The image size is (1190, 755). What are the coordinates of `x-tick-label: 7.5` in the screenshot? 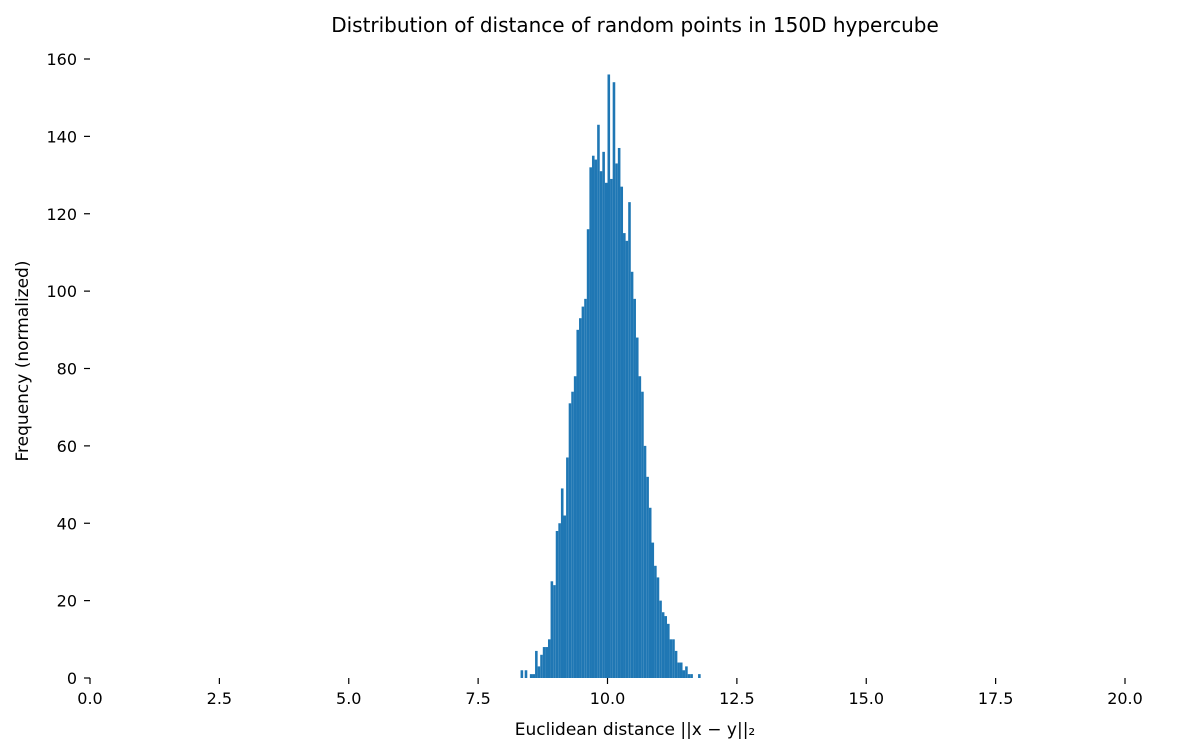 It's located at (477, 698).